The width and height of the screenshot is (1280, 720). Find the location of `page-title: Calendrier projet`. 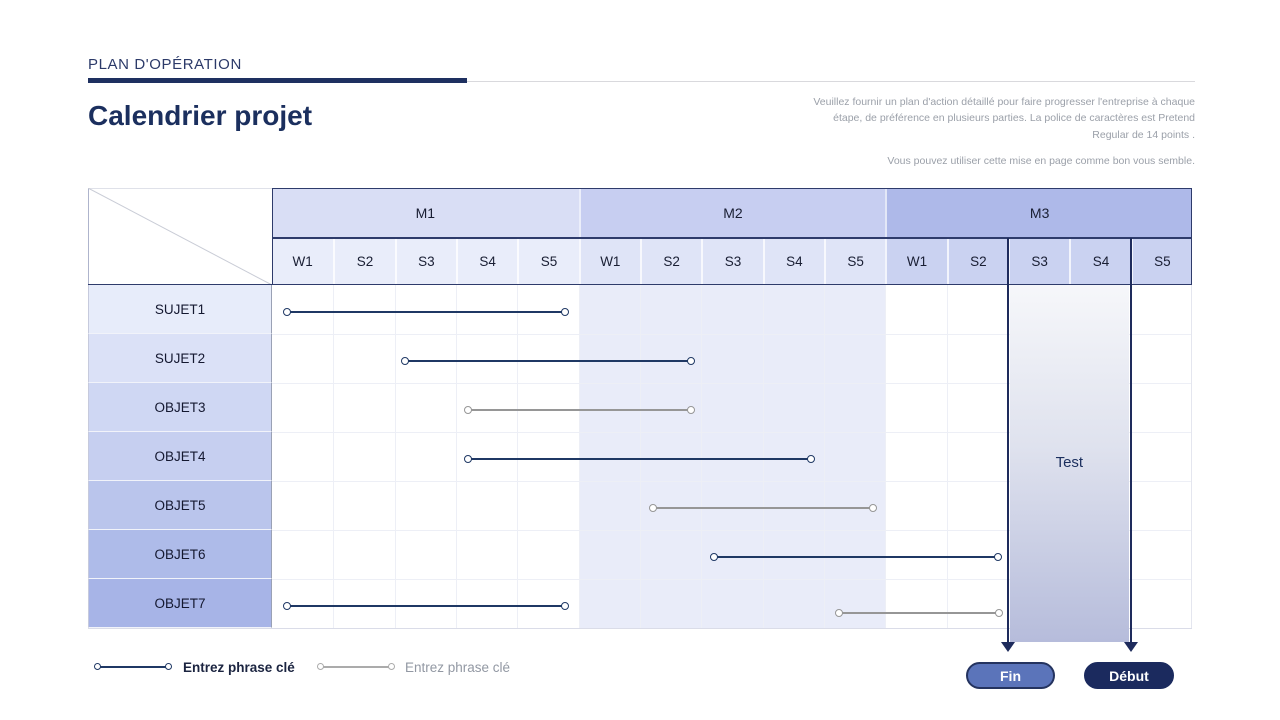

page-title: Calendrier projet is located at coordinates (200, 115).